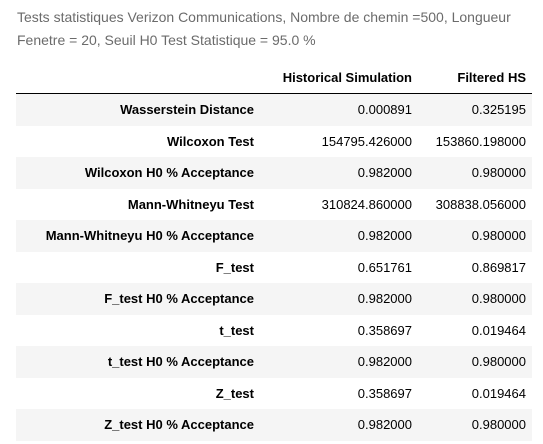  I want to click on cell-historical-simulation: 0.651761, so click(384, 267).